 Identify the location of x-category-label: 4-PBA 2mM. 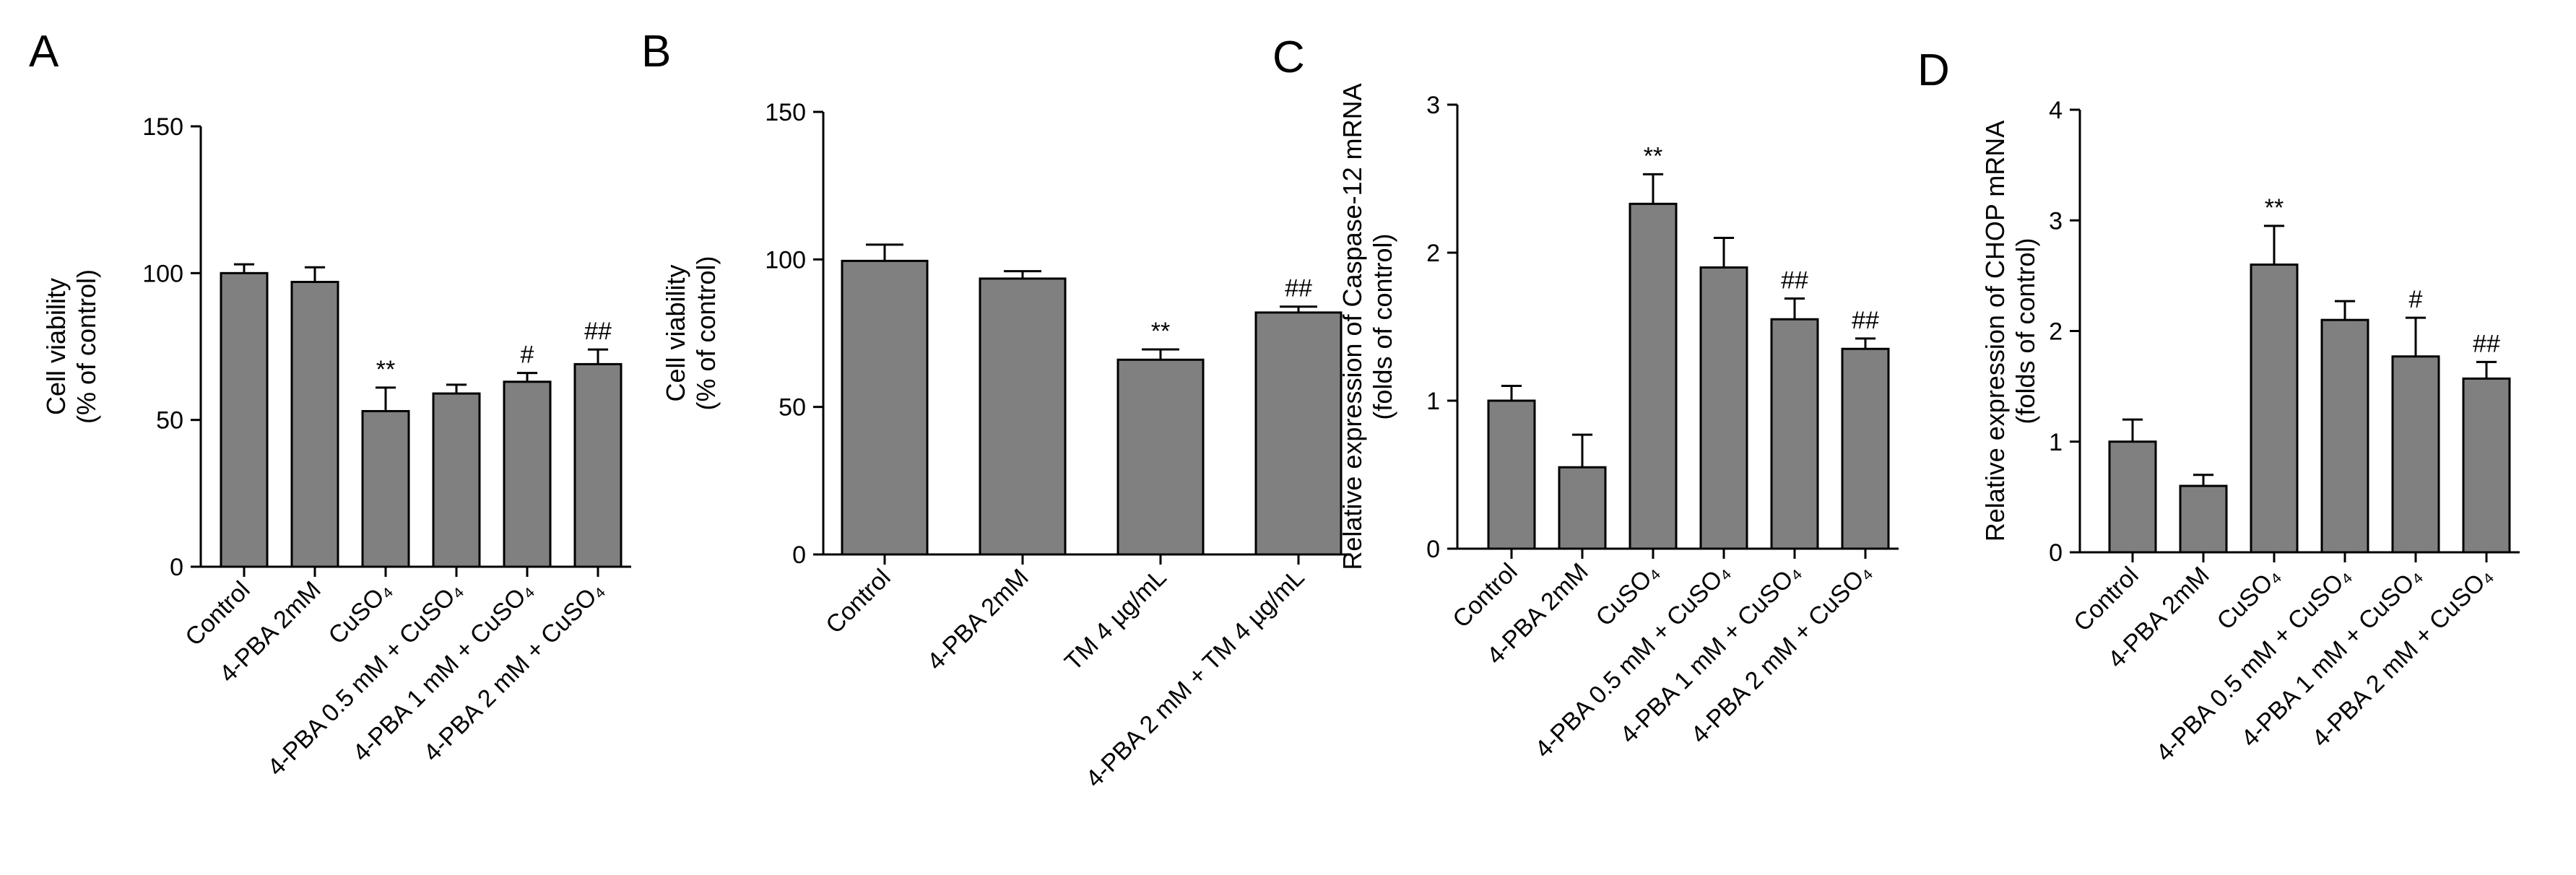
(978, 620).